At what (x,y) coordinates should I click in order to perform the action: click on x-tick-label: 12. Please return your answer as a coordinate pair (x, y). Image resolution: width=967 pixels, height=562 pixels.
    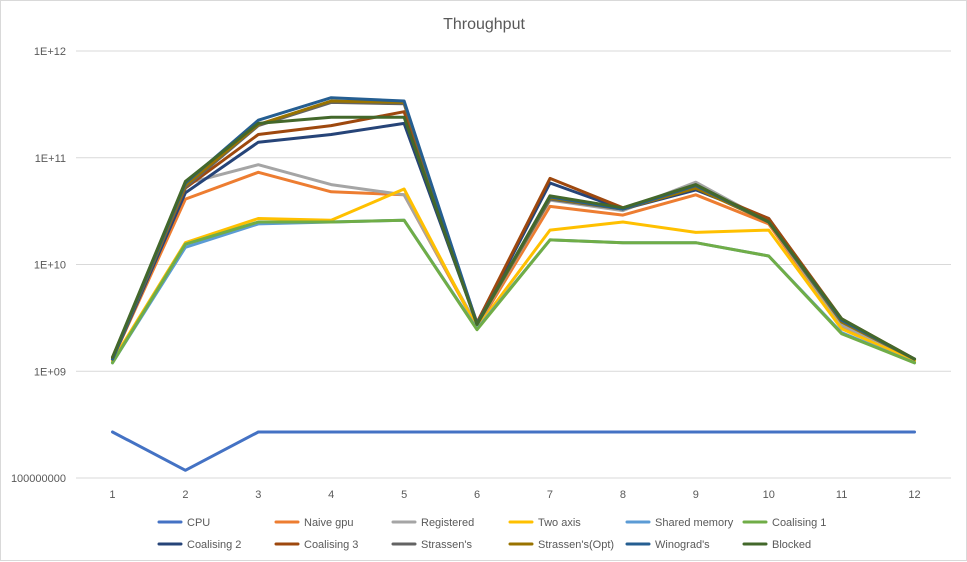
    Looking at the image, I should click on (914, 495).